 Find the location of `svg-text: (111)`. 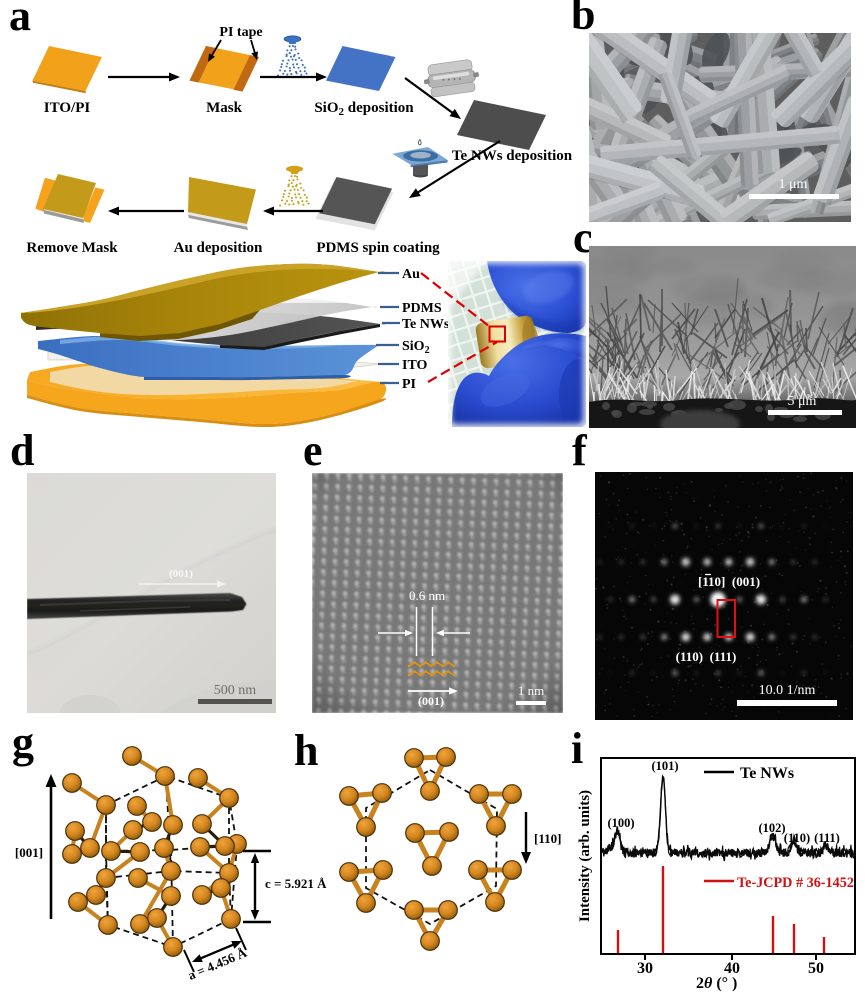

svg-text: (111) is located at coordinates (827, 838).